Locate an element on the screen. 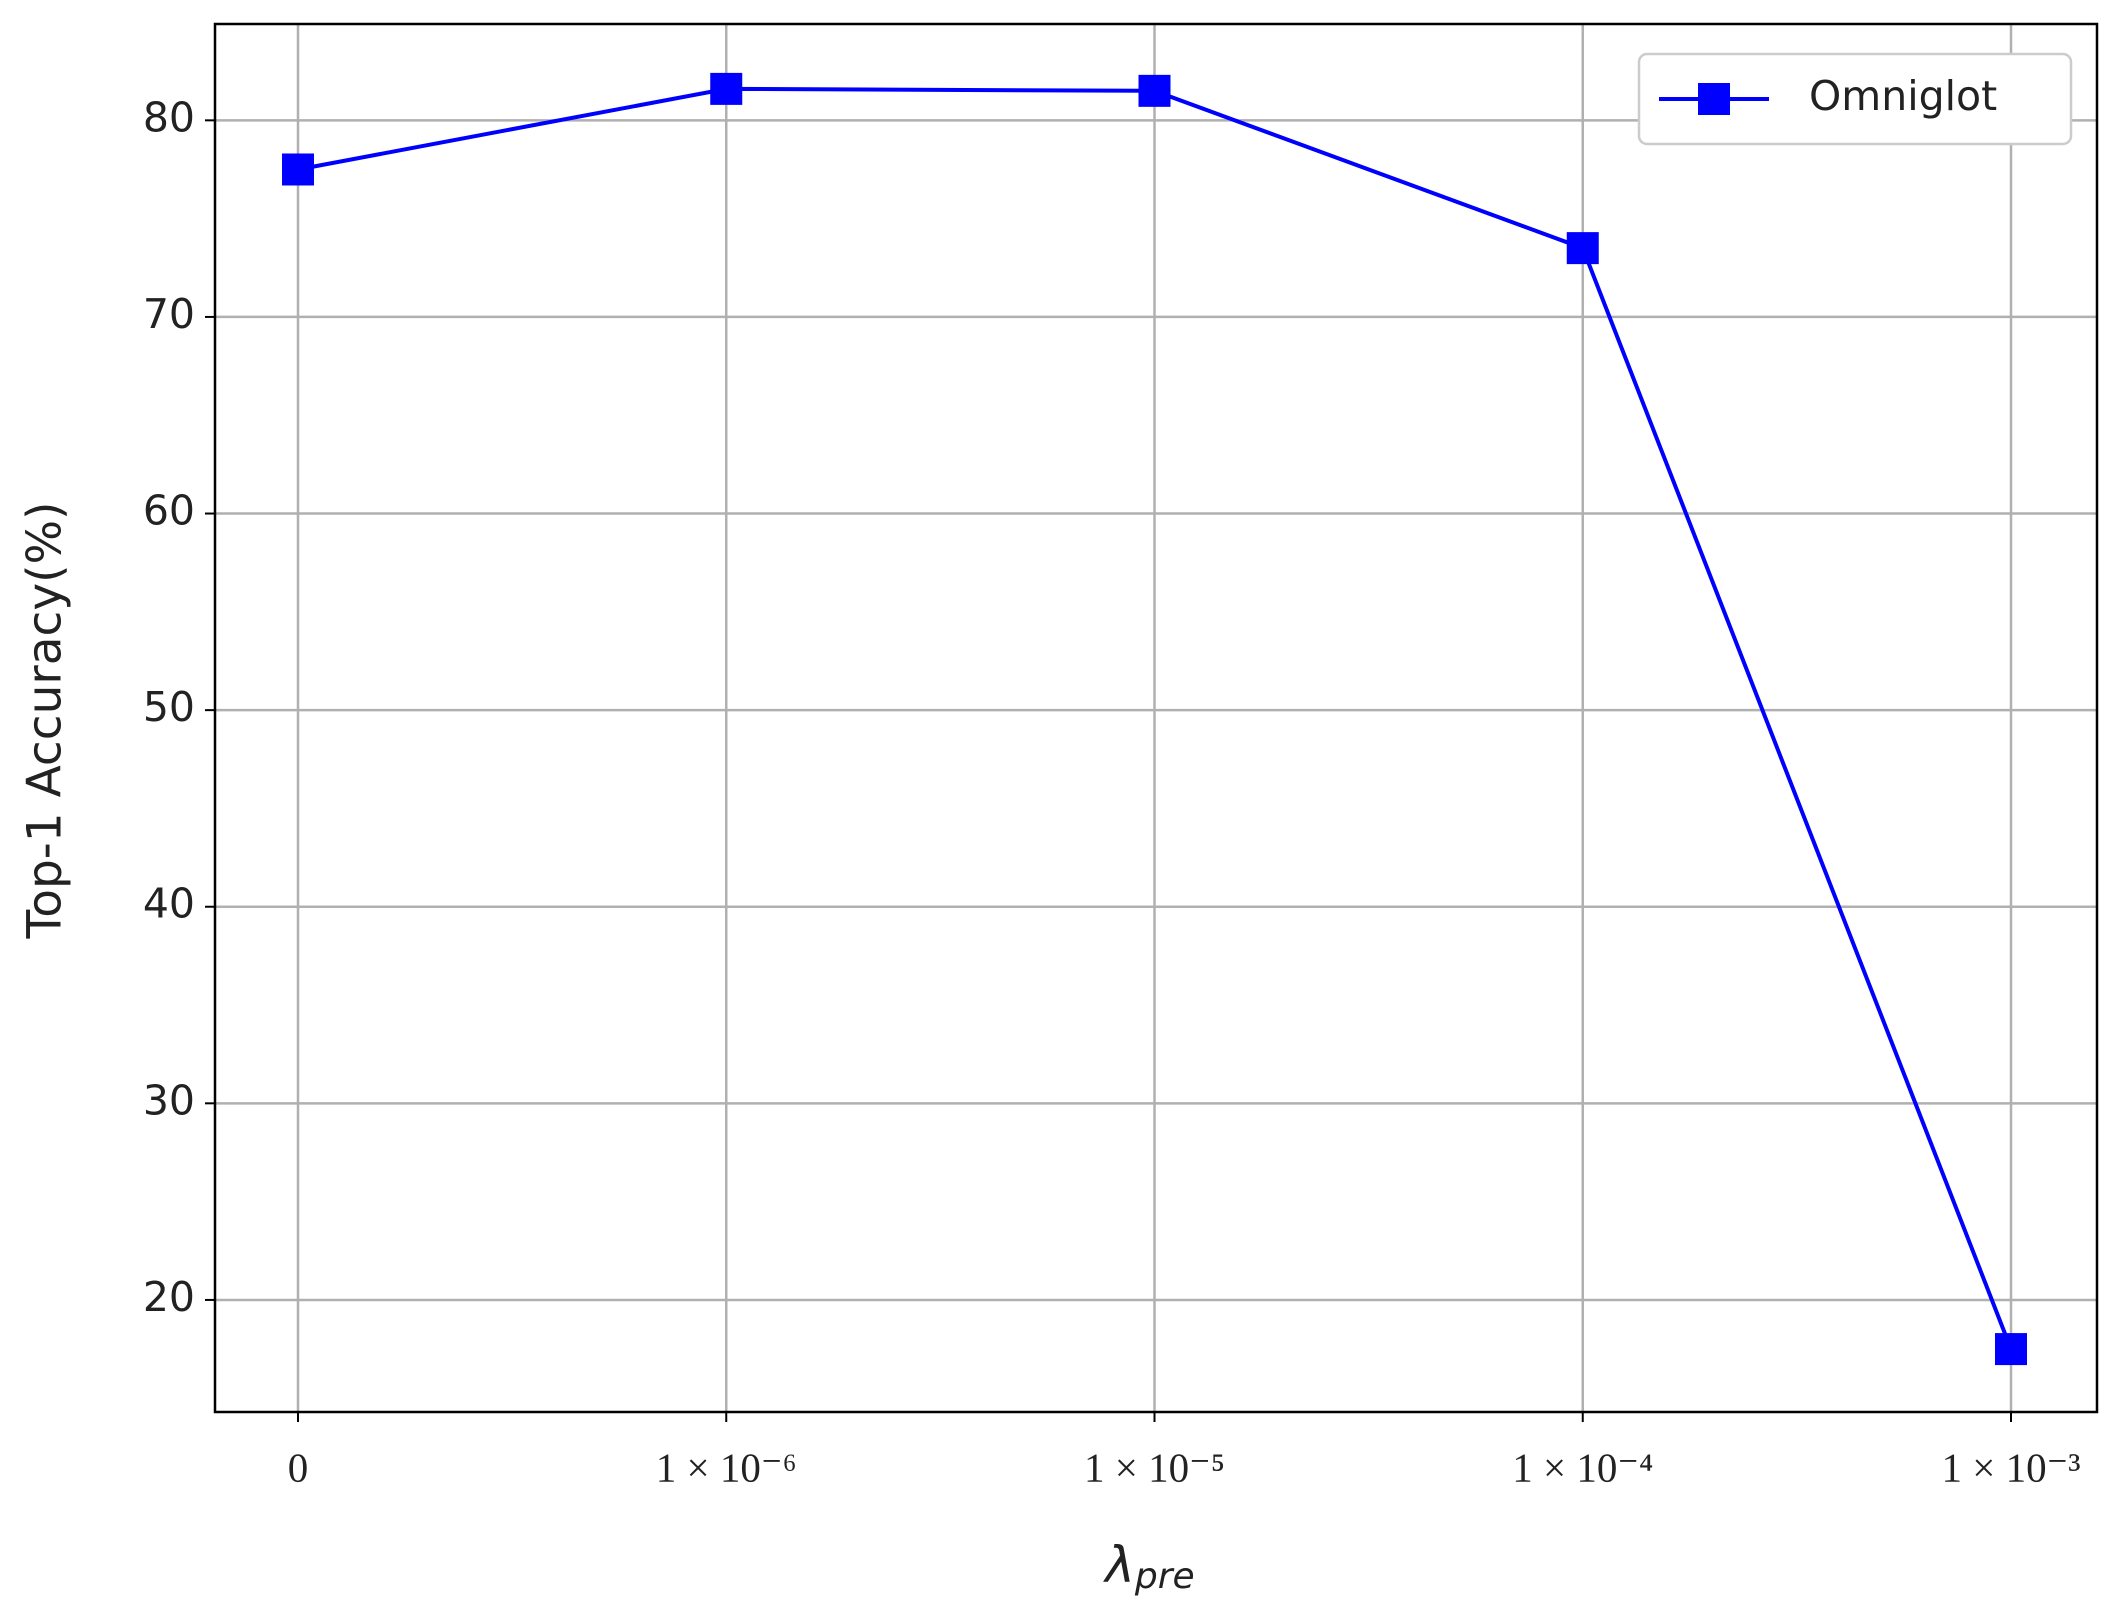  x-tick-label: 1 × 10⁻⁴ is located at coordinates (1582, 1467).